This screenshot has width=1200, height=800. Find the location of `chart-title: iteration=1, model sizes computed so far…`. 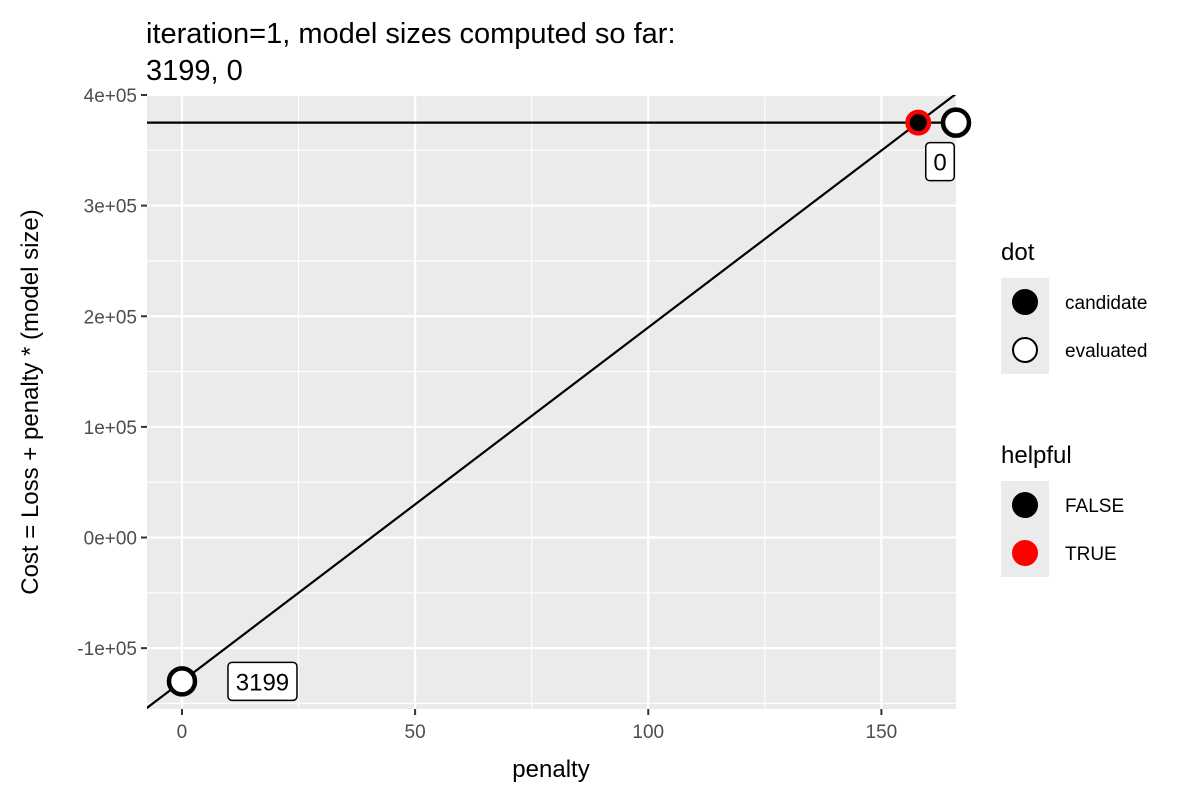

chart-title: iteration=1, model sizes computed so far… is located at coordinates (411, 34).